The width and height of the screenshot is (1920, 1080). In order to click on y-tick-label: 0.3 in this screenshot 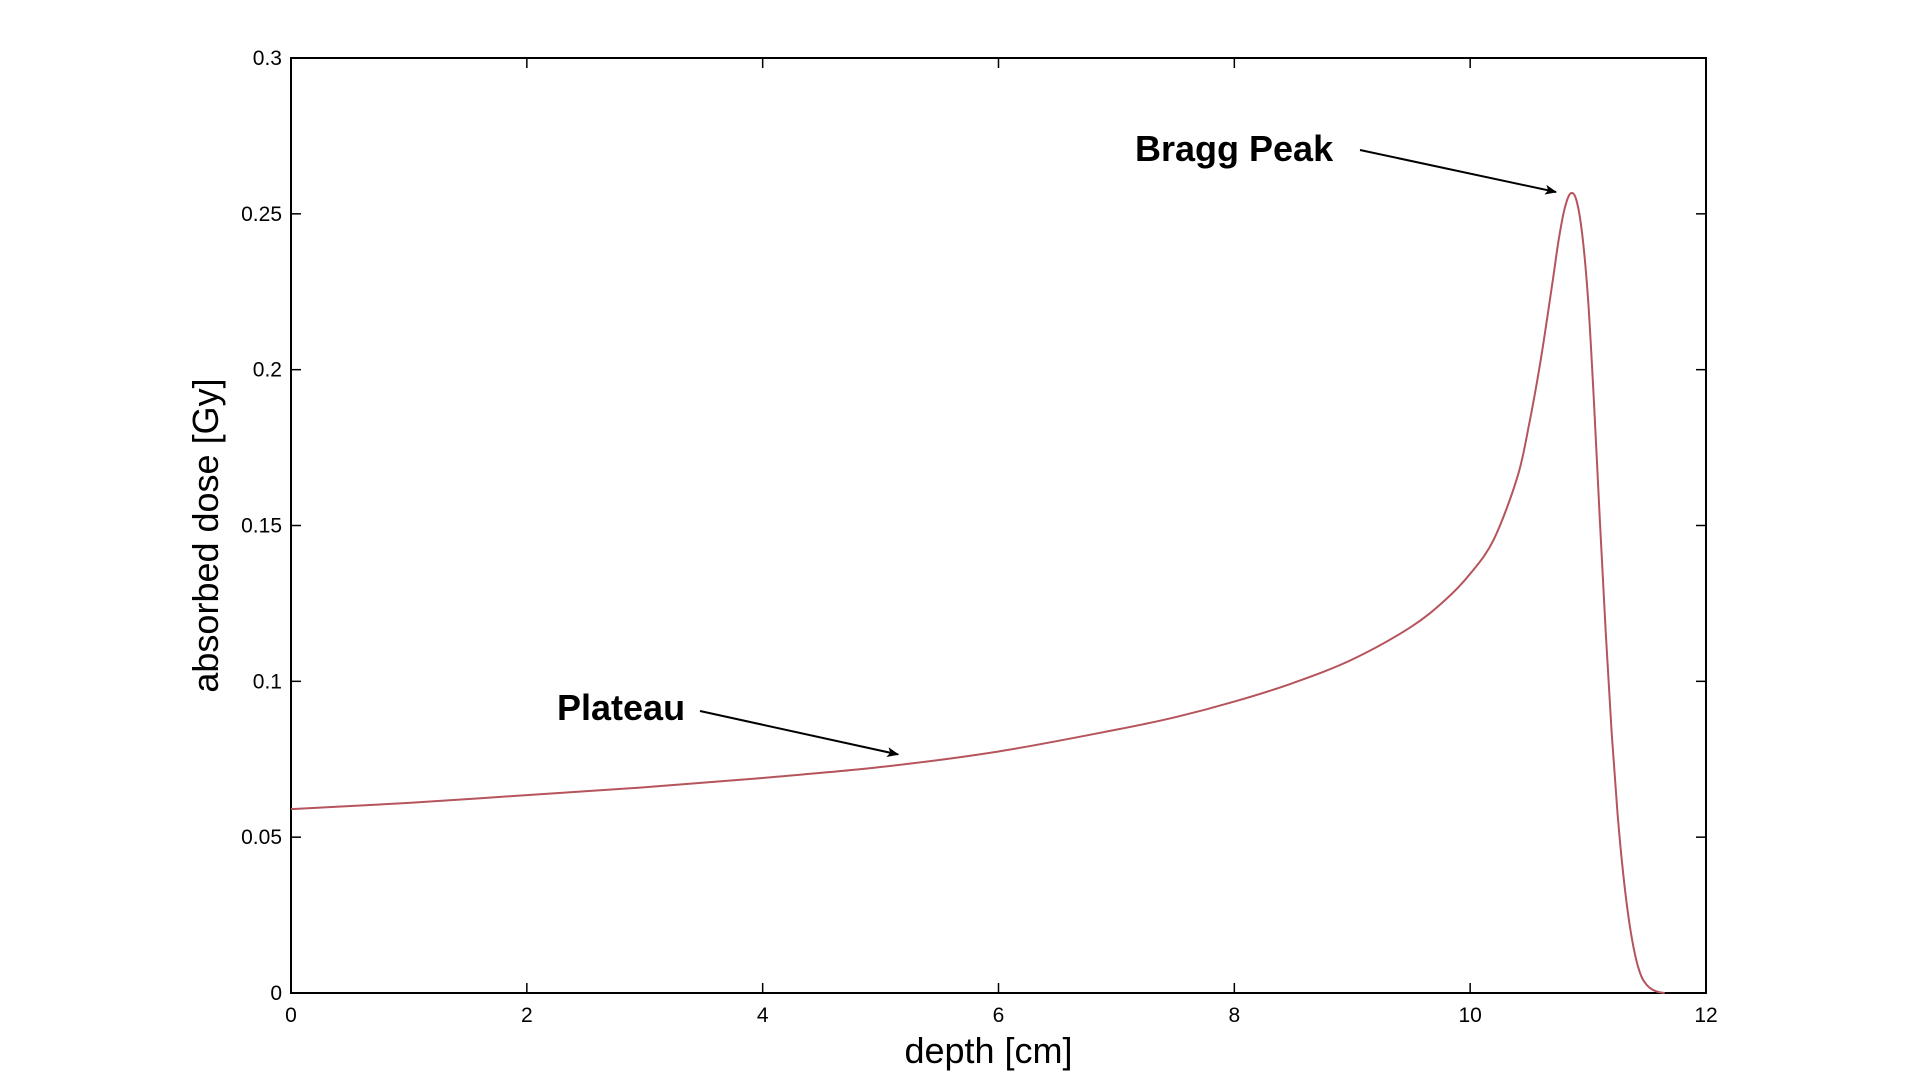, I will do `click(267, 58)`.